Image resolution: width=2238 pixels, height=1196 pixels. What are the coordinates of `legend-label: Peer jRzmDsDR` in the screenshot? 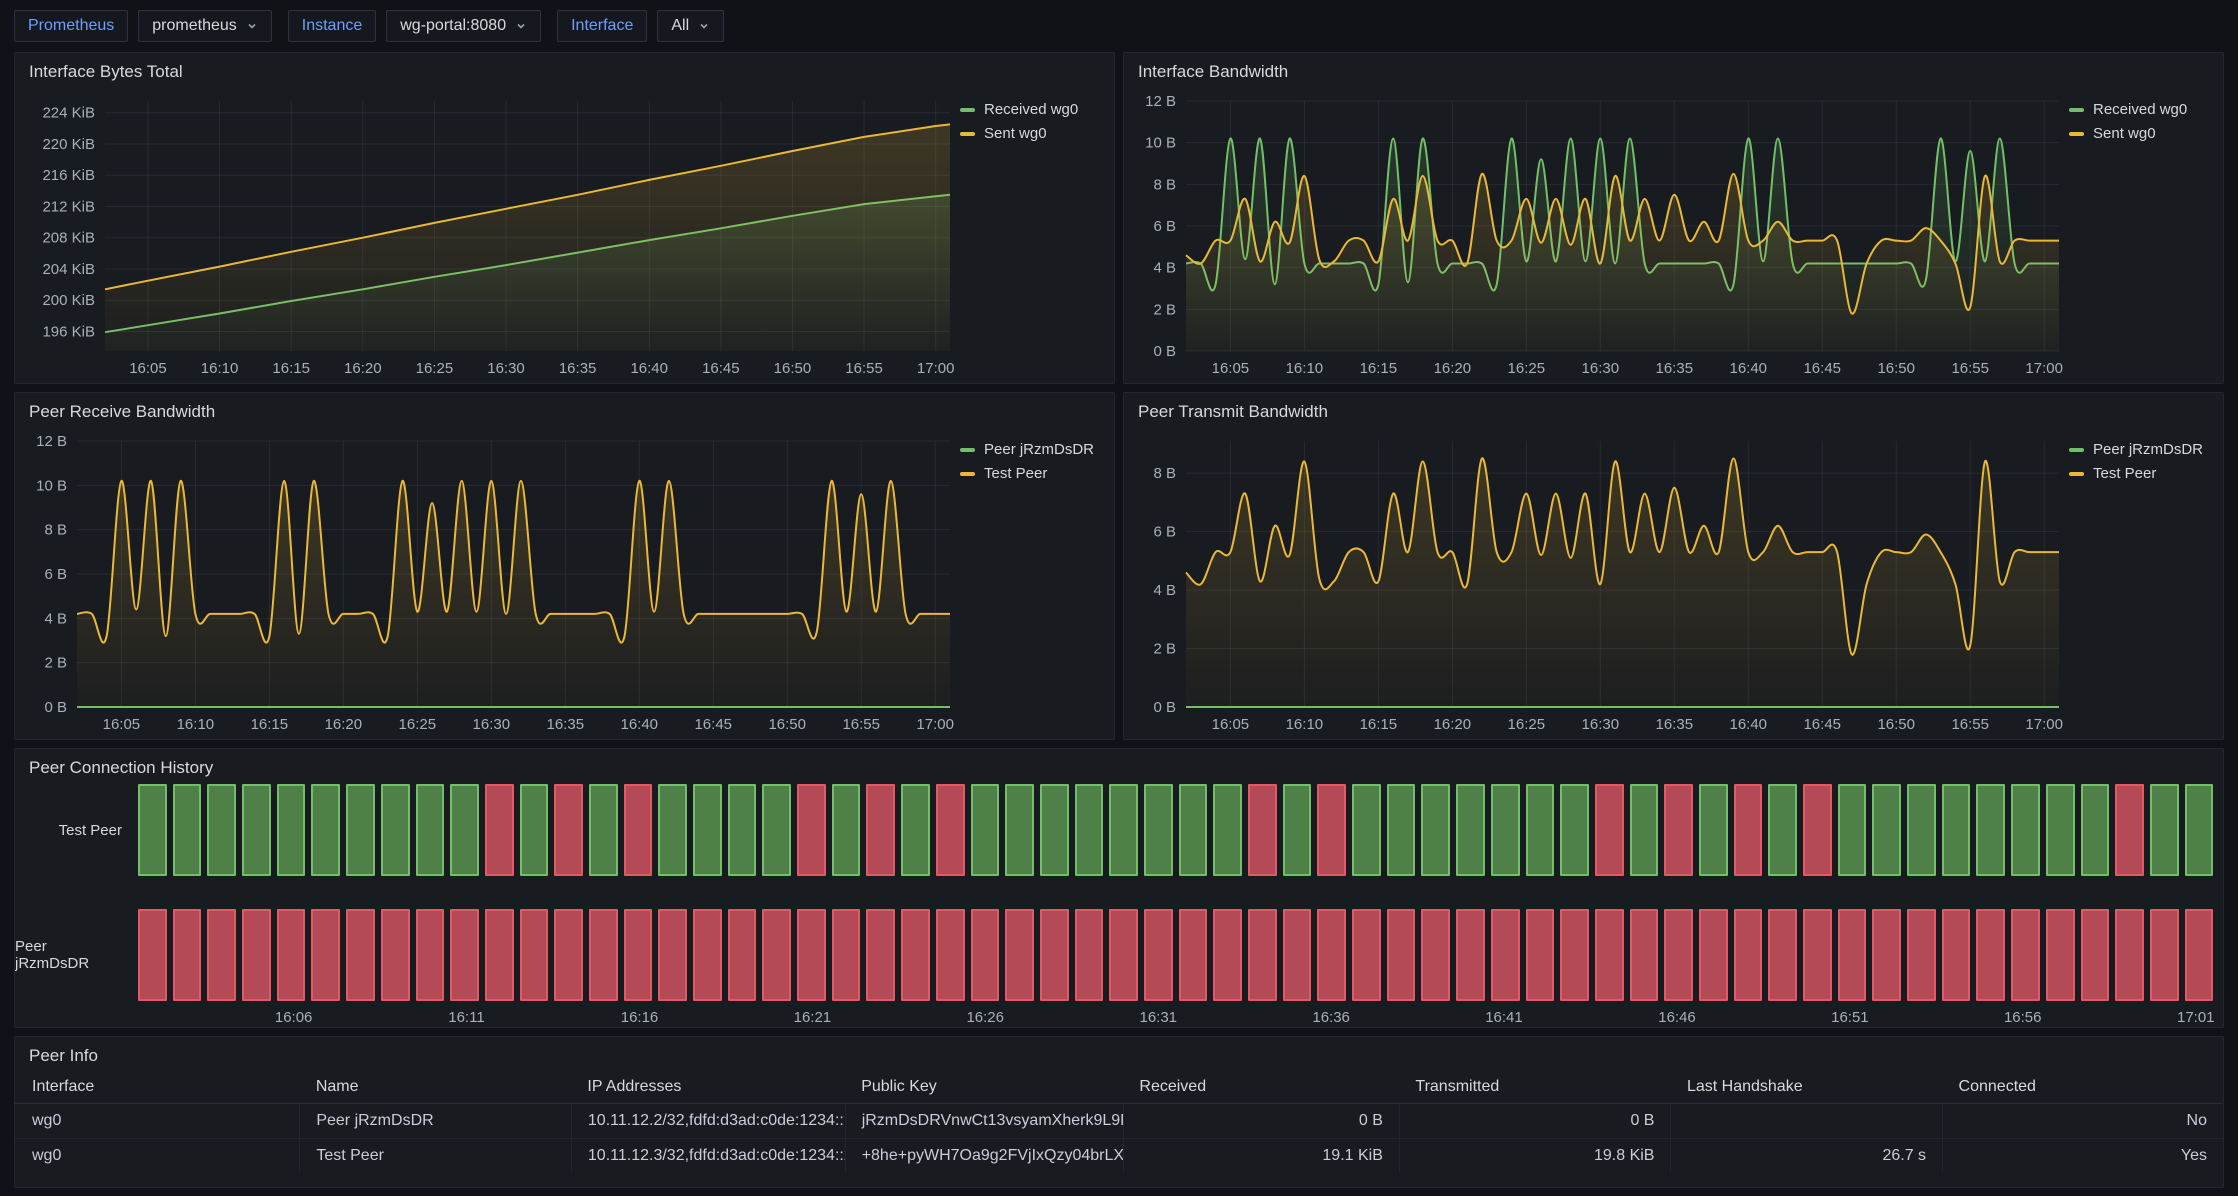 It's located at (1039, 449).